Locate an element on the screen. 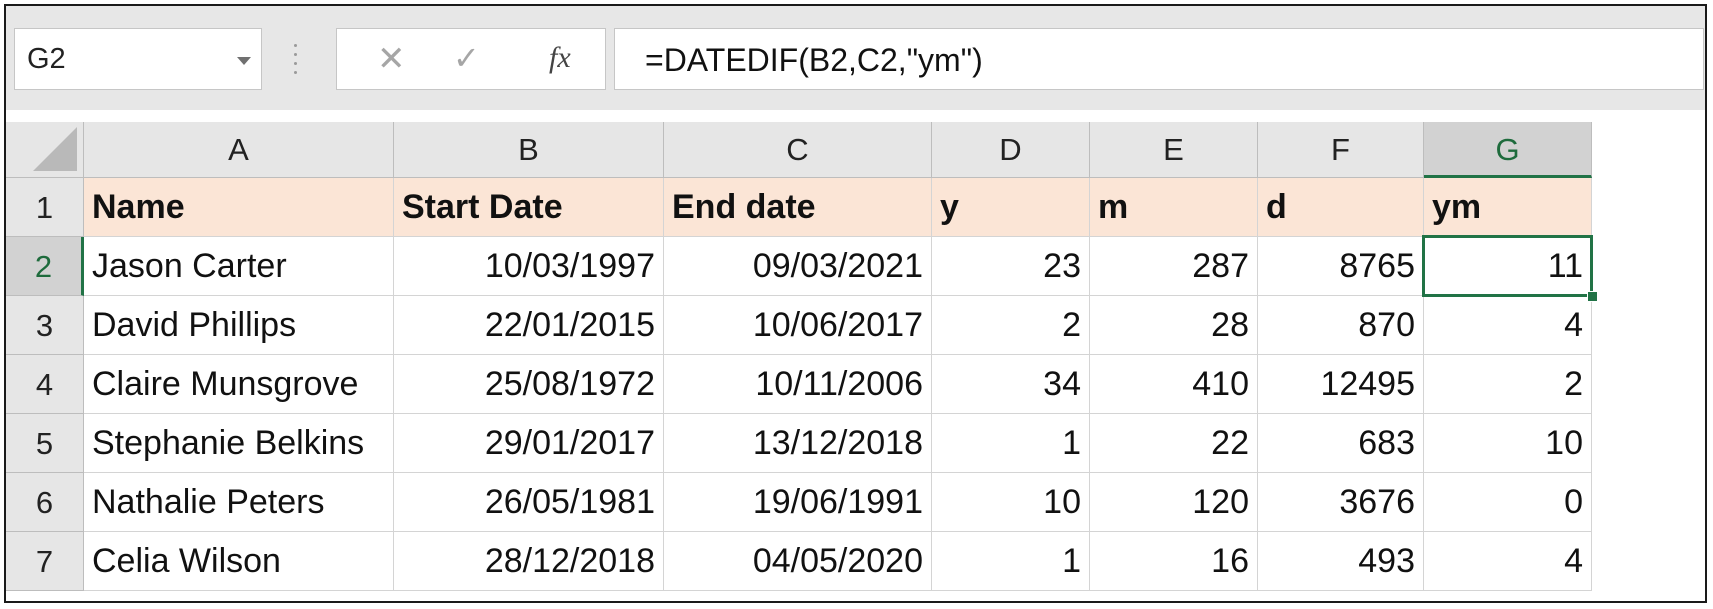  cell-b2: 10/03/1997 is located at coordinates (529, 266).